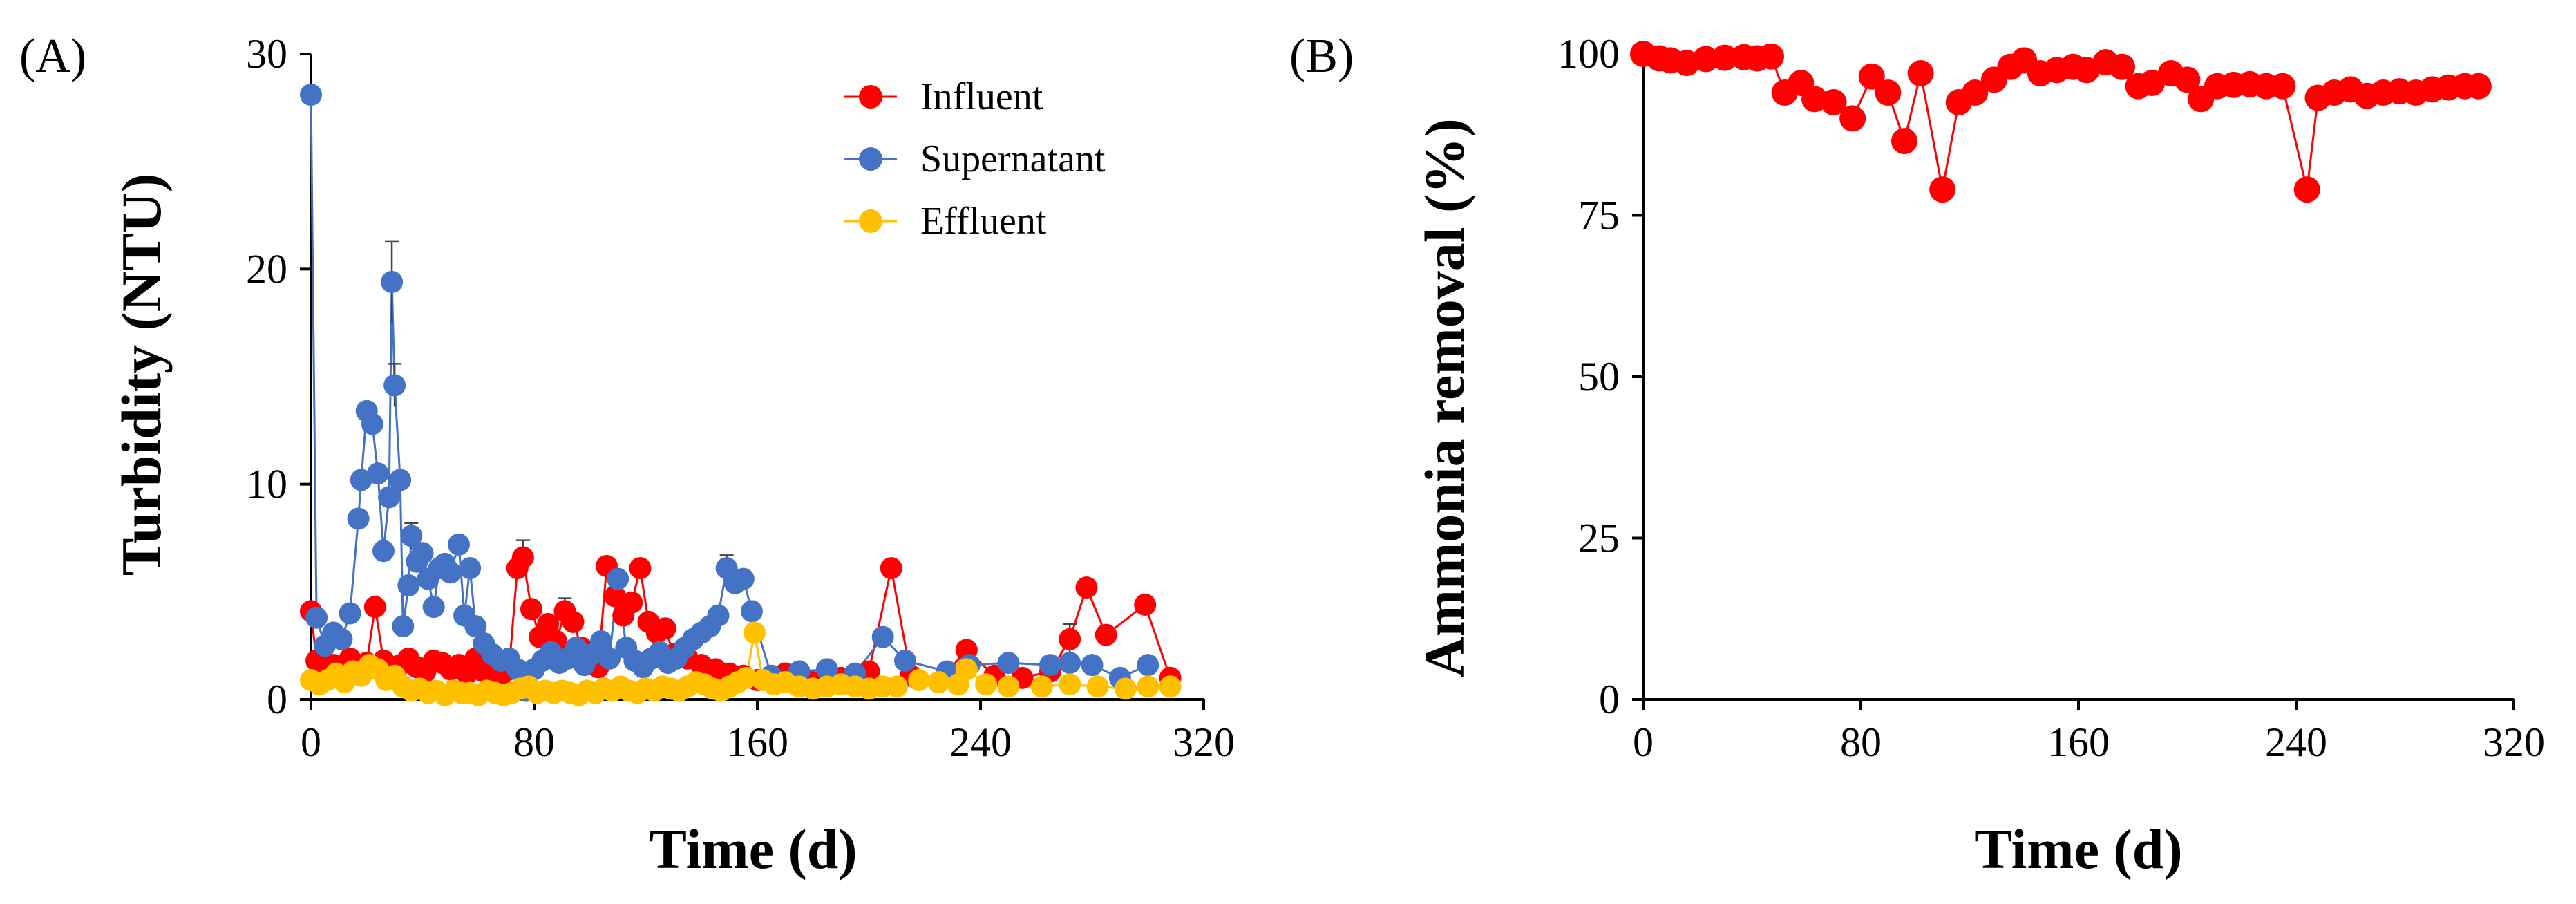 The image size is (2576, 904). What do you see at coordinates (981, 96) in the screenshot?
I see `legend-label-influent: Influent` at bounding box center [981, 96].